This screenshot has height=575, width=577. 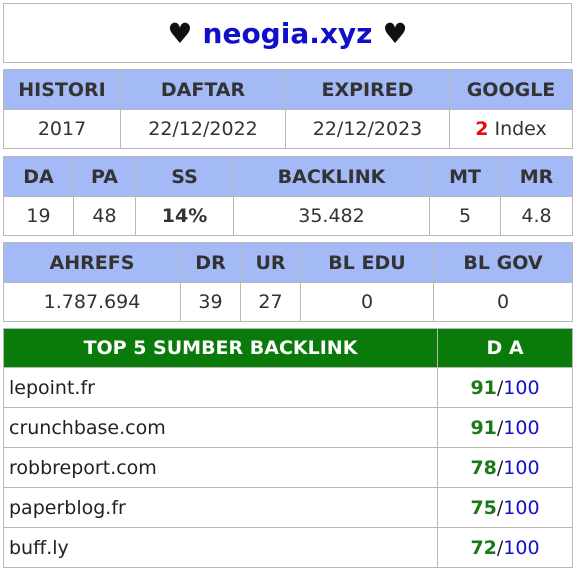 I want to click on backlink-site: paperblog.fr, so click(x=220, y=507).